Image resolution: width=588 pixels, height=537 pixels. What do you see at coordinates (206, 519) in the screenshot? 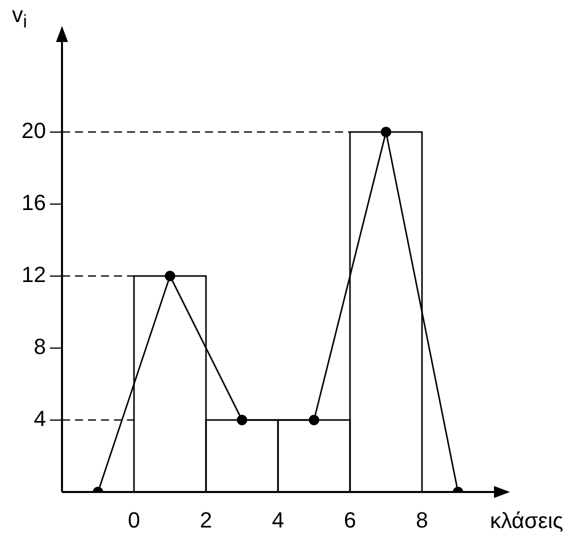
I see `x-tick-label: 2` at bounding box center [206, 519].